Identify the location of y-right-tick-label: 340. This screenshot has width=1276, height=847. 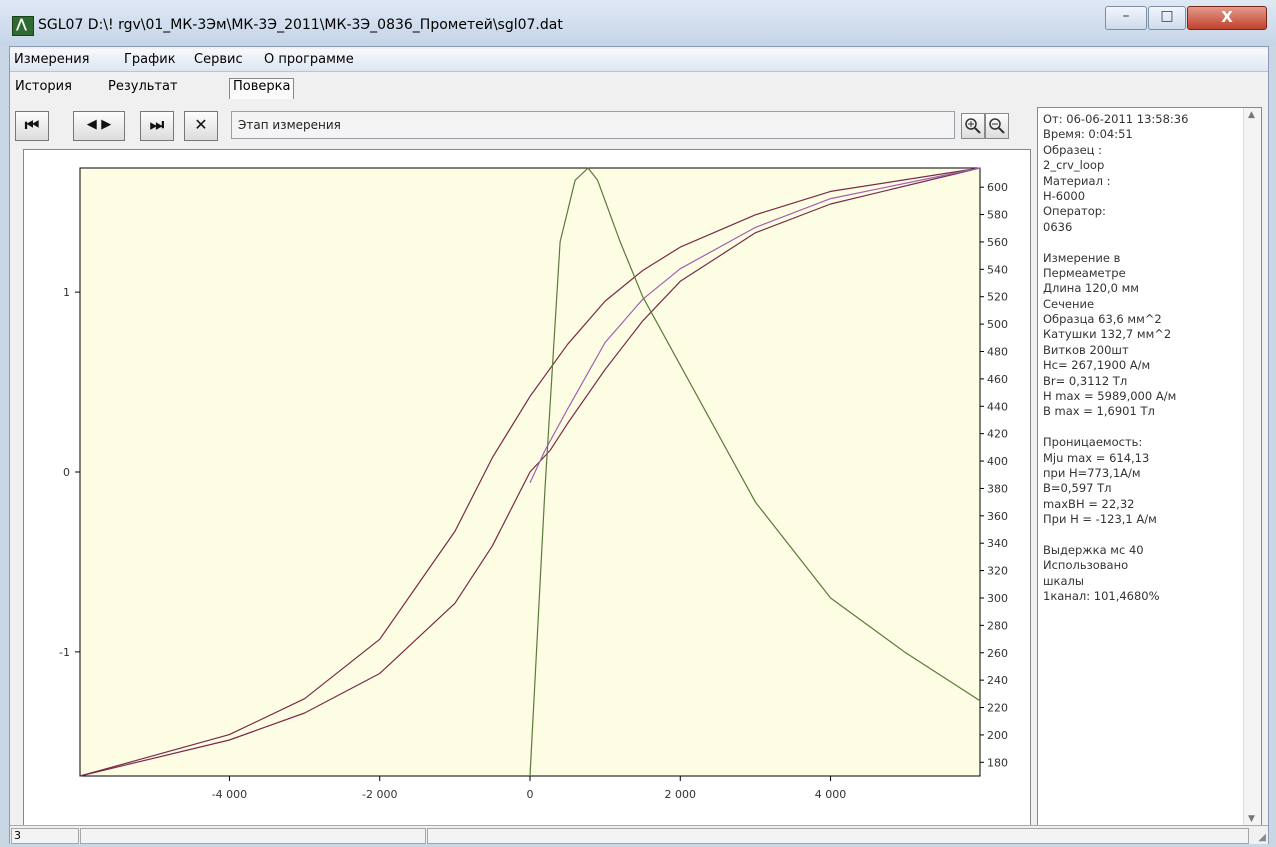
(997, 543).